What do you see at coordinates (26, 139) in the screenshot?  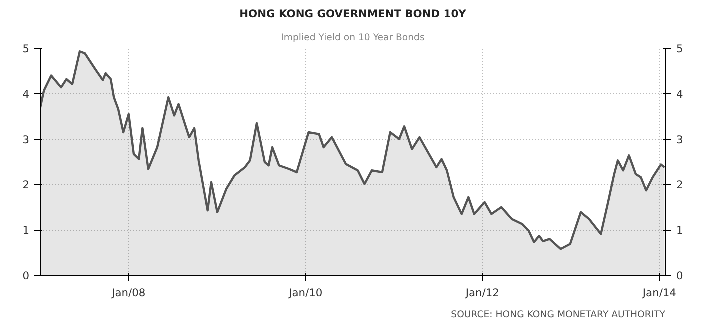 I see `y-tick-label: 3` at bounding box center [26, 139].